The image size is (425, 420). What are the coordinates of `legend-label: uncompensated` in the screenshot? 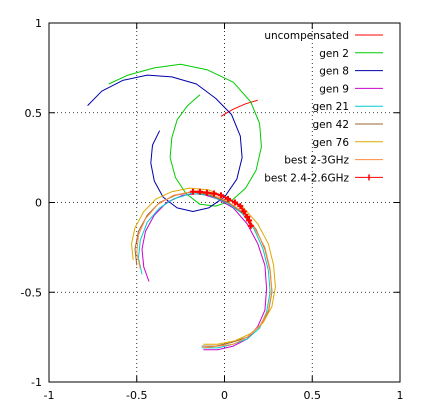 It's located at (306, 36).